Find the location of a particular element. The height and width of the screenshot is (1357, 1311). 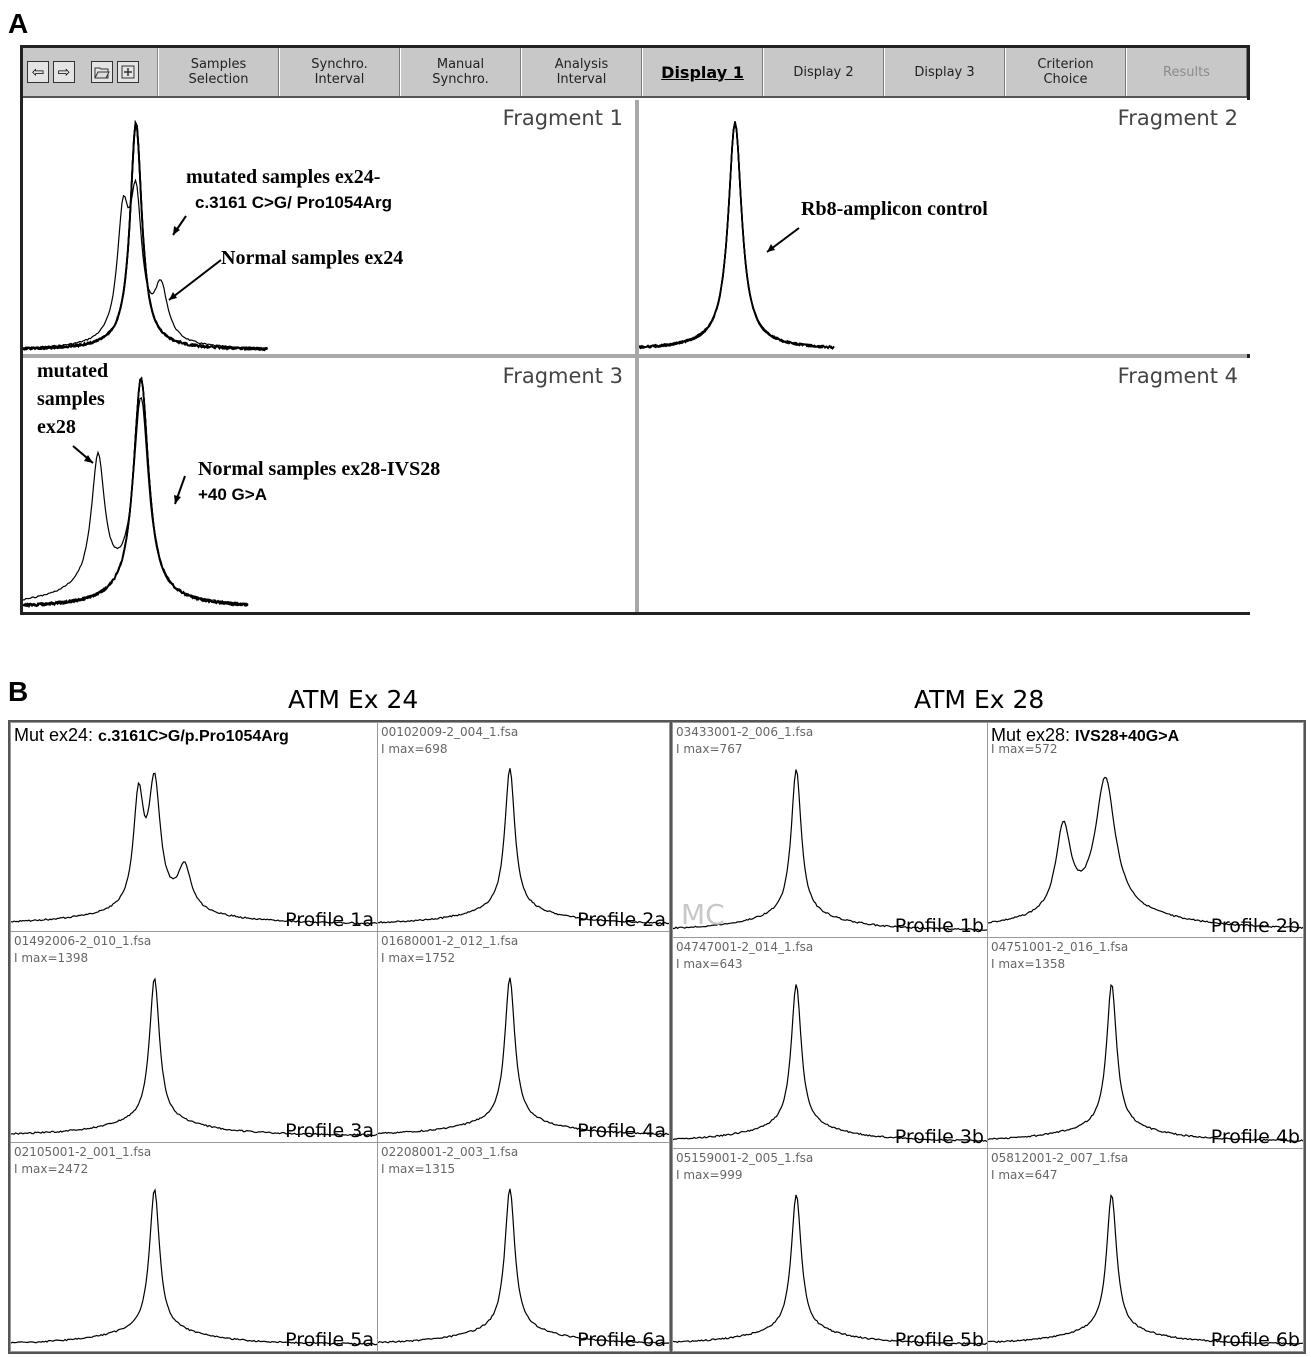

annotation-mutated-ex24: mutated samples ex24- is located at coordinates (283, 177).